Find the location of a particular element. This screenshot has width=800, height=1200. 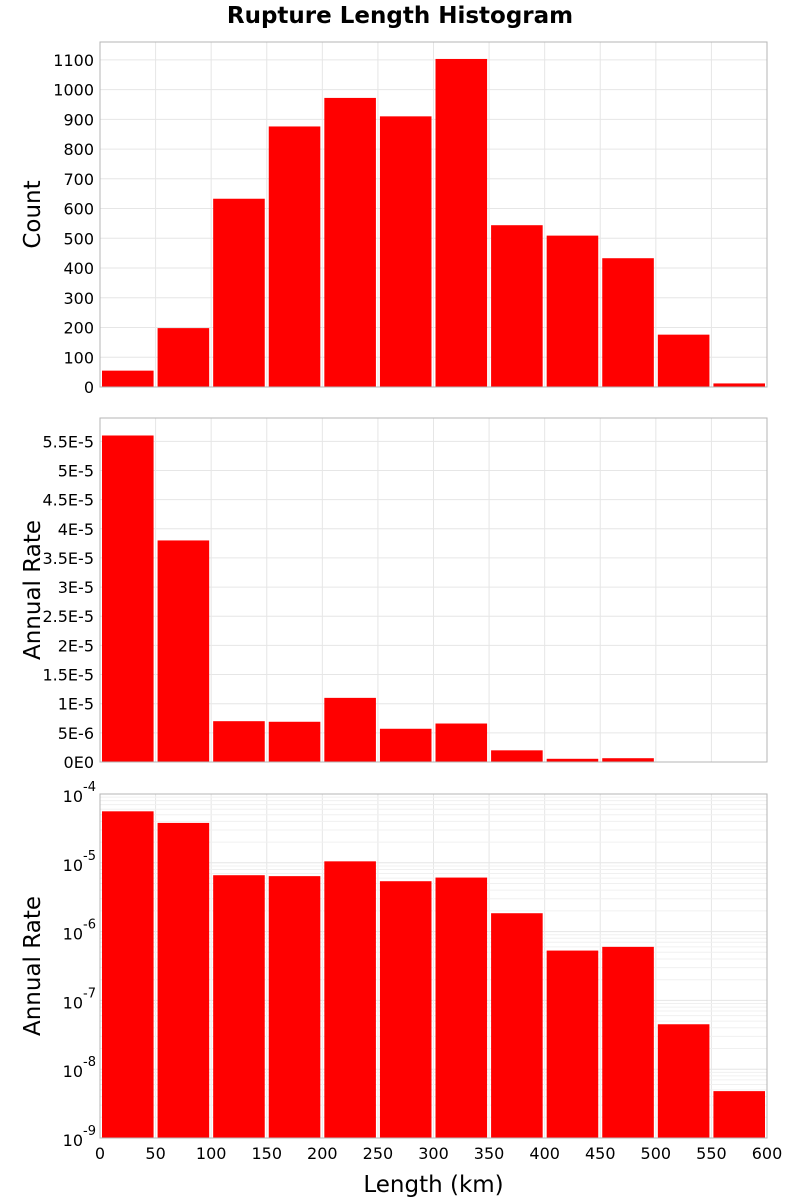

y-axis-label: Count is located at coordinates (33, 214).